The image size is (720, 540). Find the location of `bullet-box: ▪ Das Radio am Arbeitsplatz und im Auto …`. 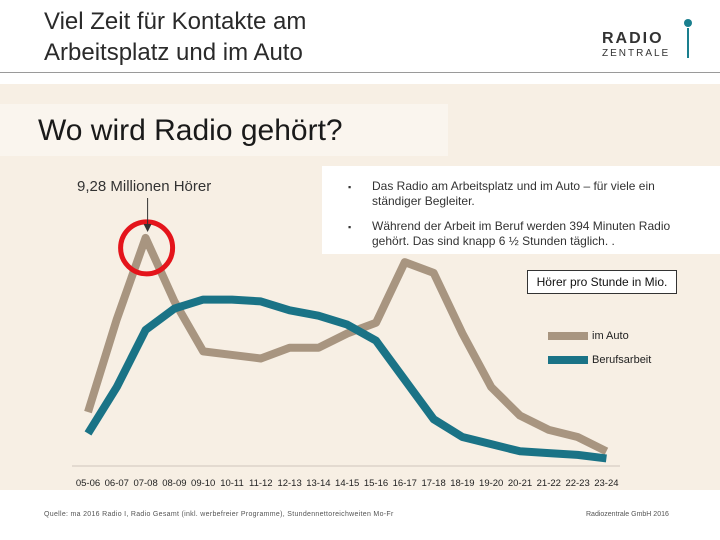

bullet-box: ▪ Das Radio am Arbeitsplatz und im Auto … is located at coordinates (521, 210).